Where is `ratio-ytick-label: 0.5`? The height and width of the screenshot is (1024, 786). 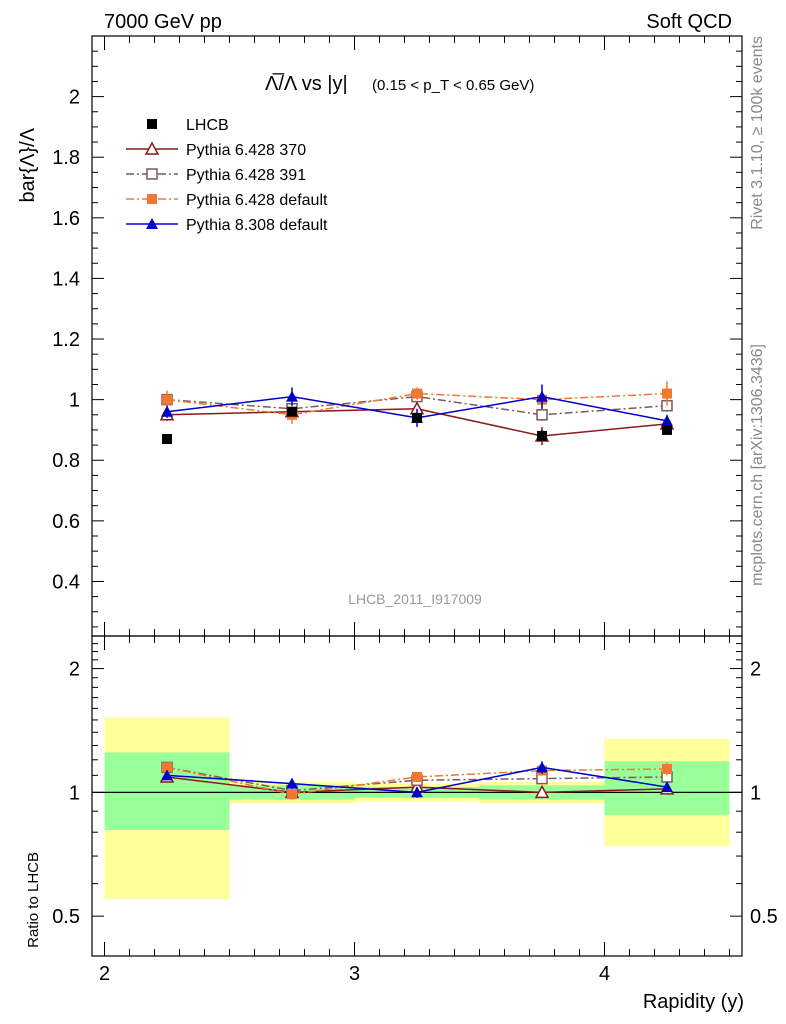 ratio-ytick-label: 0.5 is located at coordinates (66, 917).